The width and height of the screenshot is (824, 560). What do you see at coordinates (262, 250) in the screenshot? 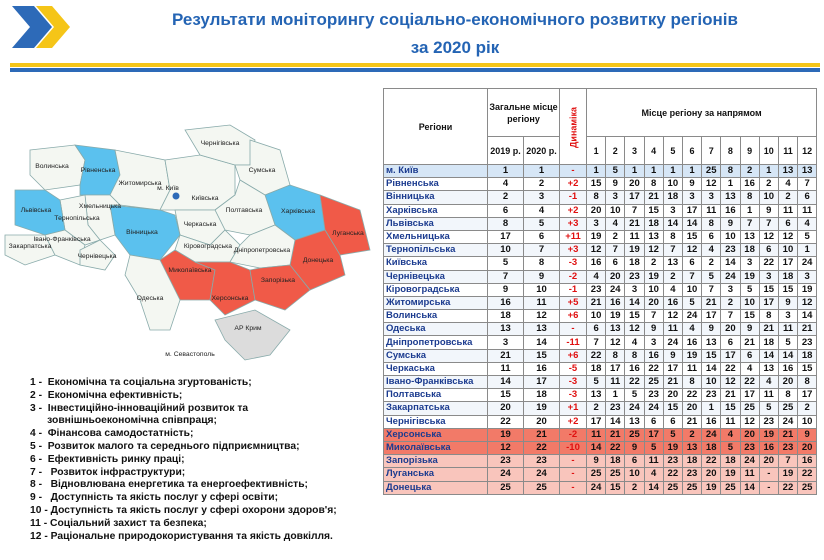
I see `map-label: Дніпропетровська` at bounding box center [262, 250].